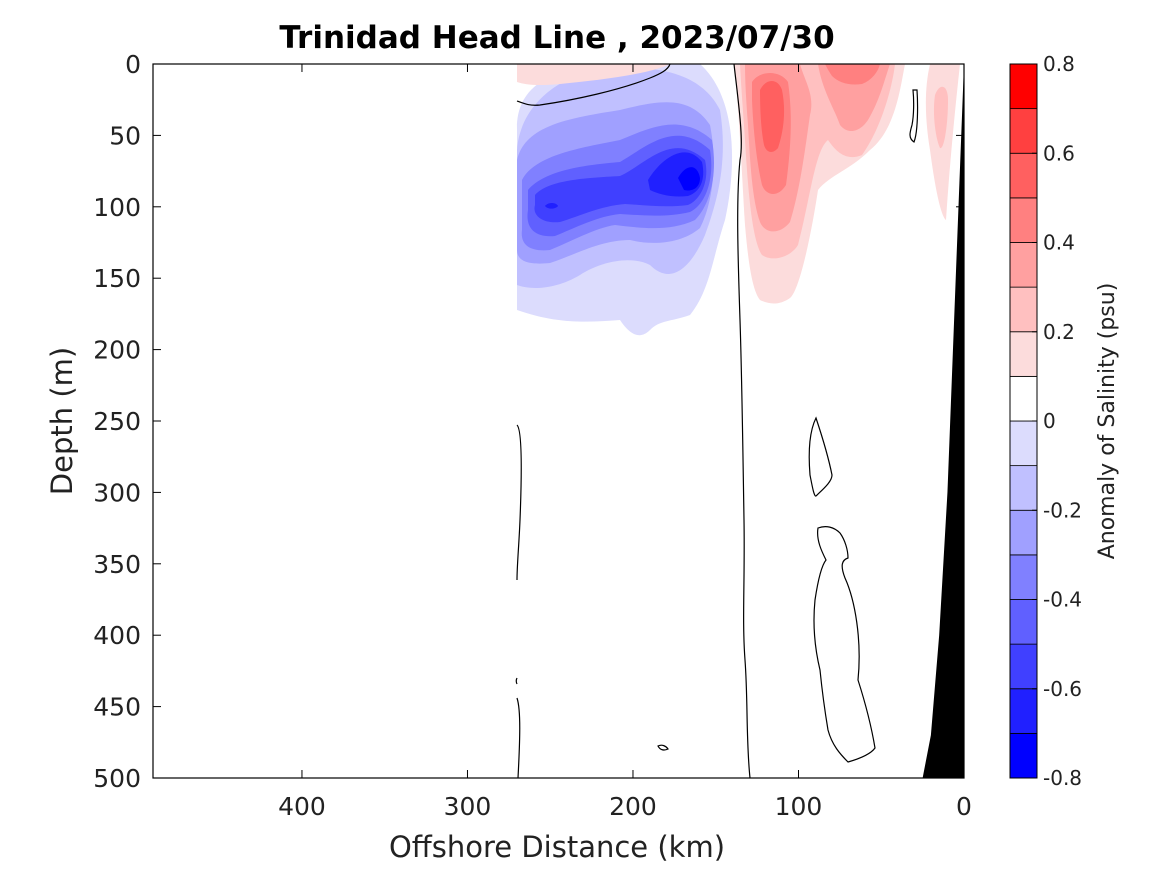 The height and width of the screenshot is (875, 1167). I want to click on y-tick-label: 50, so click(125, 135).